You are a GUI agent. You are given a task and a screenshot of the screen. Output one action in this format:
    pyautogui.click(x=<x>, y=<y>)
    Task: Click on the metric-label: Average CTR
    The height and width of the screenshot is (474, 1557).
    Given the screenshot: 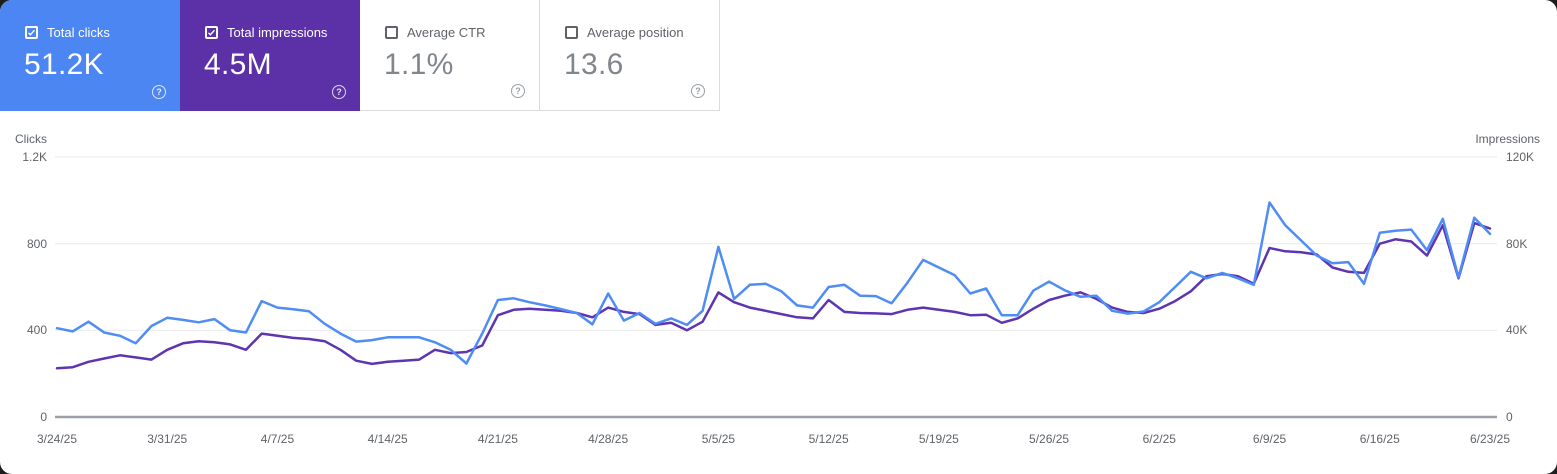 What is the action you would take?
    pyautogui.click(x=446, y=32)
    